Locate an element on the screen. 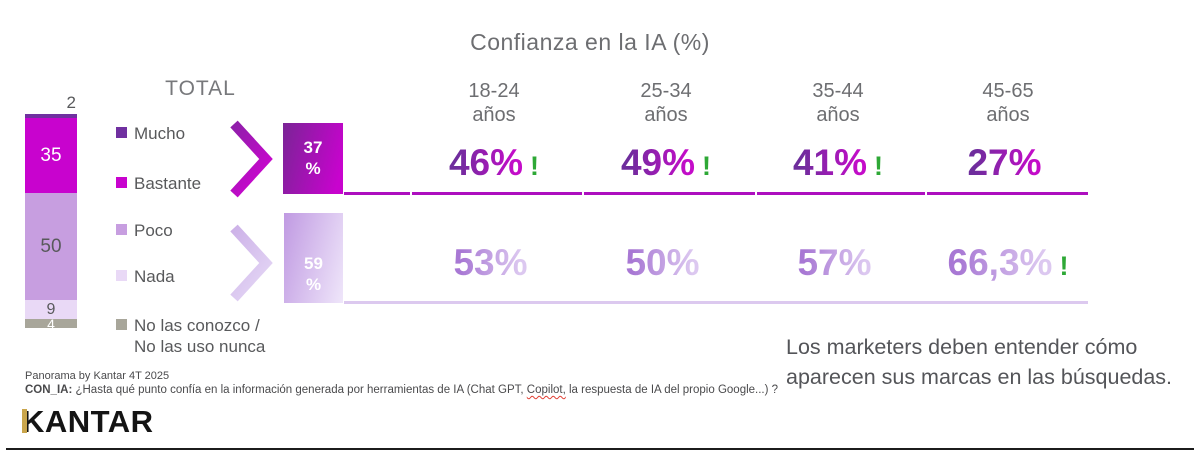 The width and height of the screenshot is (1200, 457). distrust-value-cell: 53% is located at coordinates (494, 263).